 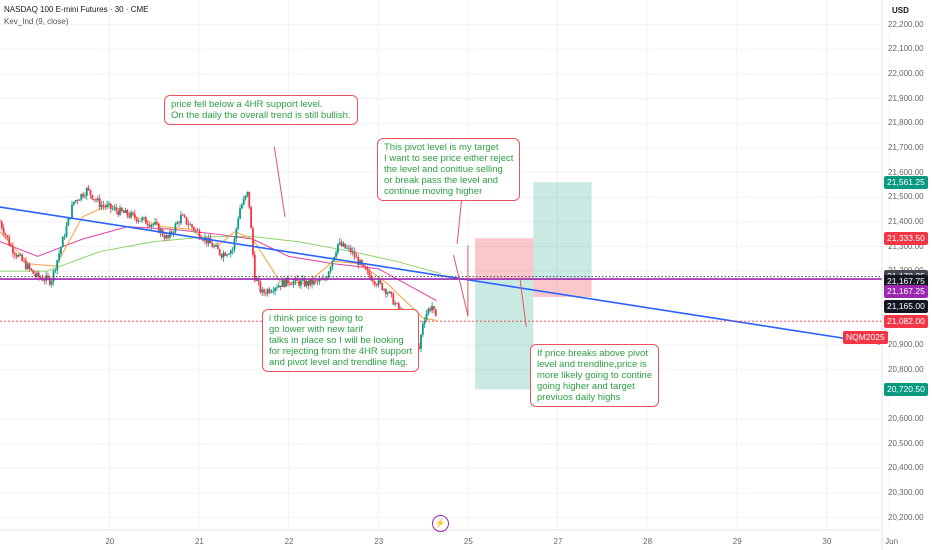 I want to click on ma-fast-line, so click(x=218, y=262).